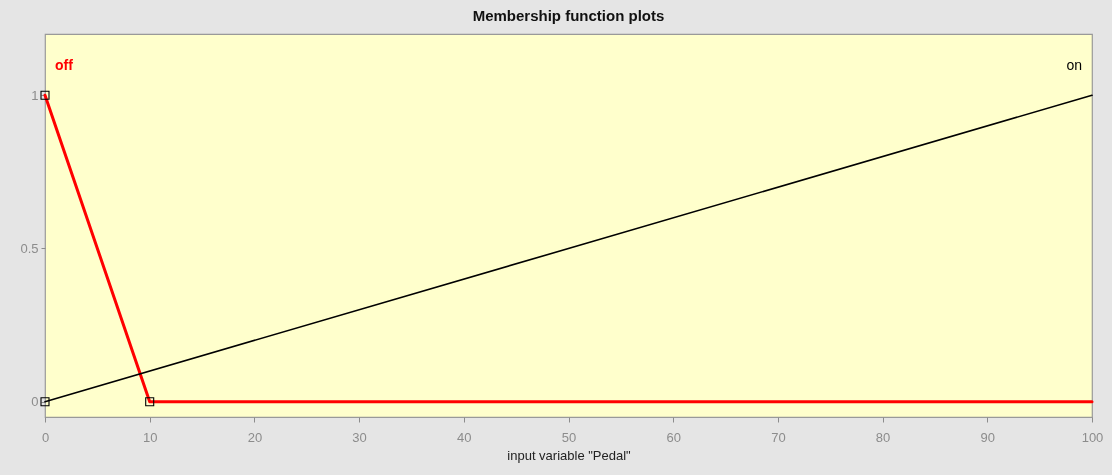 This screenshot has height=475, width=1112. Describe the element at coordinates (35, 95) in the screenshot. I see `y-tick-label: 1` at that location.